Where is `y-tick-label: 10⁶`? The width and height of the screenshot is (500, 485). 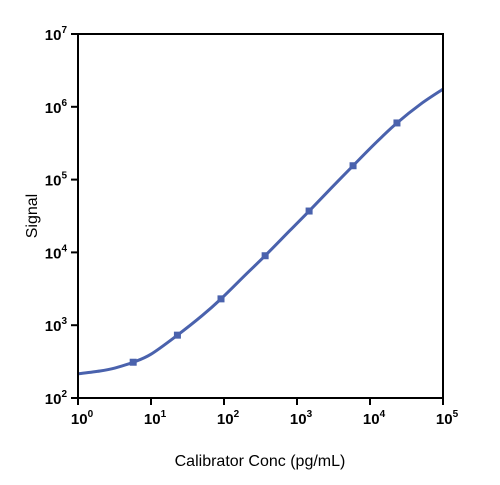
y-tick-label: 10⁶ is located at coordinates (56, 107).